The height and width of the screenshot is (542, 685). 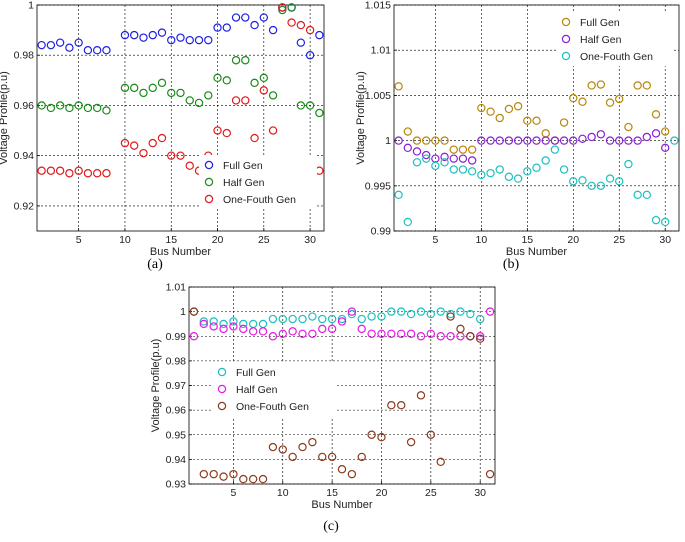 I want to click on figure-caption: (a), so click(x=155, y=264).